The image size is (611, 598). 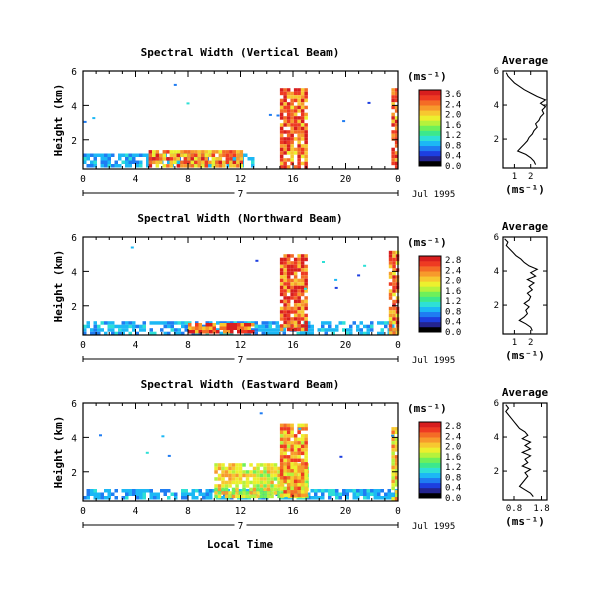 What do you see at coordinates (541, 509) in the screenshot?
I see `avg-x-tick-label: 1.8` at bounding box center [541, 509].